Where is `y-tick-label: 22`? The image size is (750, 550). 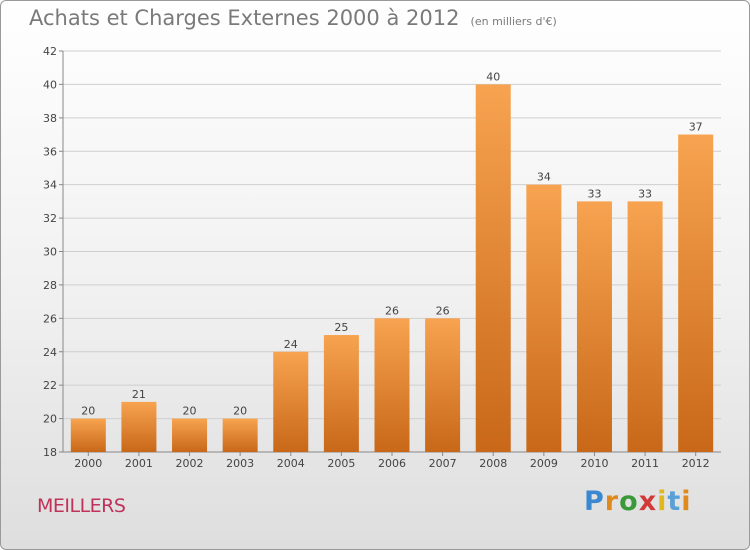
y-tick-label: 22 is located at coordinates (50, 385).